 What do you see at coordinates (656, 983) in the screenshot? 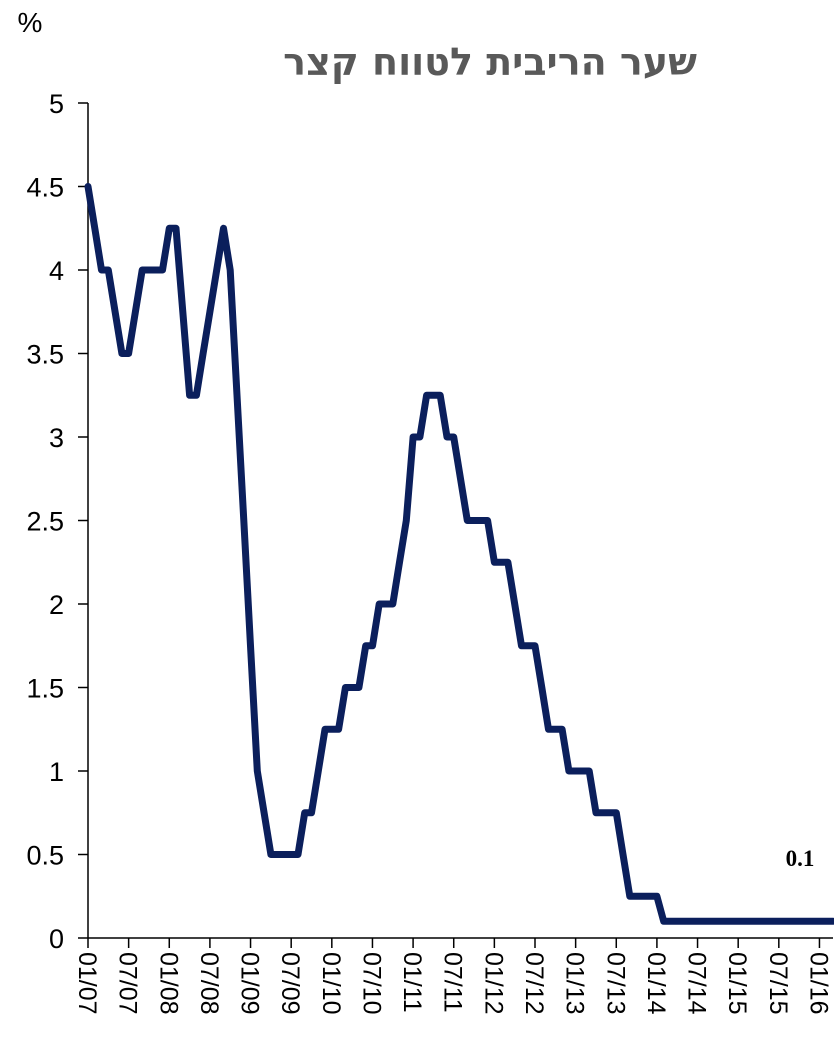
I see `x-tick-label: 01/14` at bounding box center [656, 983].